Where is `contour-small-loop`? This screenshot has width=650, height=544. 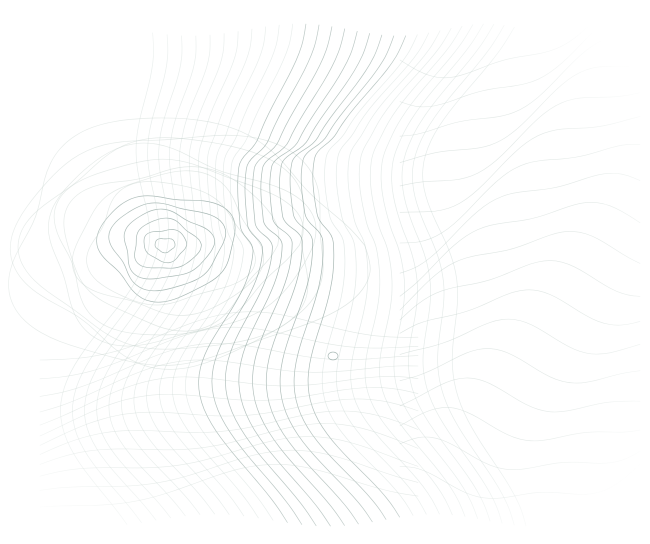 contour-small-loop is located at coordinates (333, 356).